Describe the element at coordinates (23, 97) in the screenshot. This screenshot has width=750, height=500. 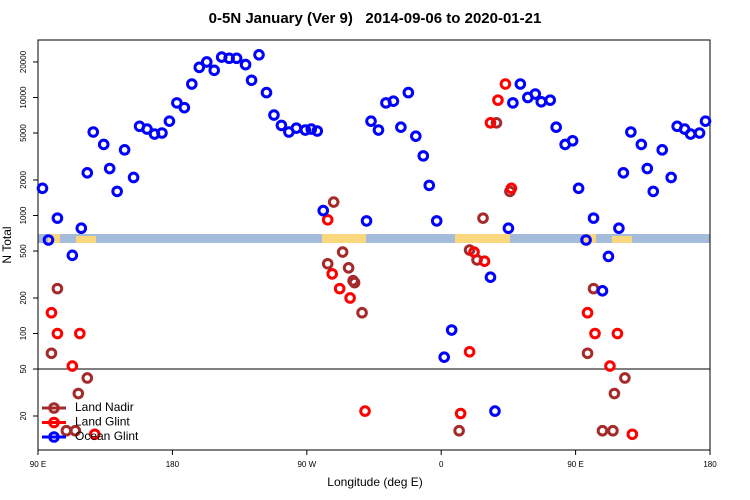
I see `y-tick-label: 10000` at that location.